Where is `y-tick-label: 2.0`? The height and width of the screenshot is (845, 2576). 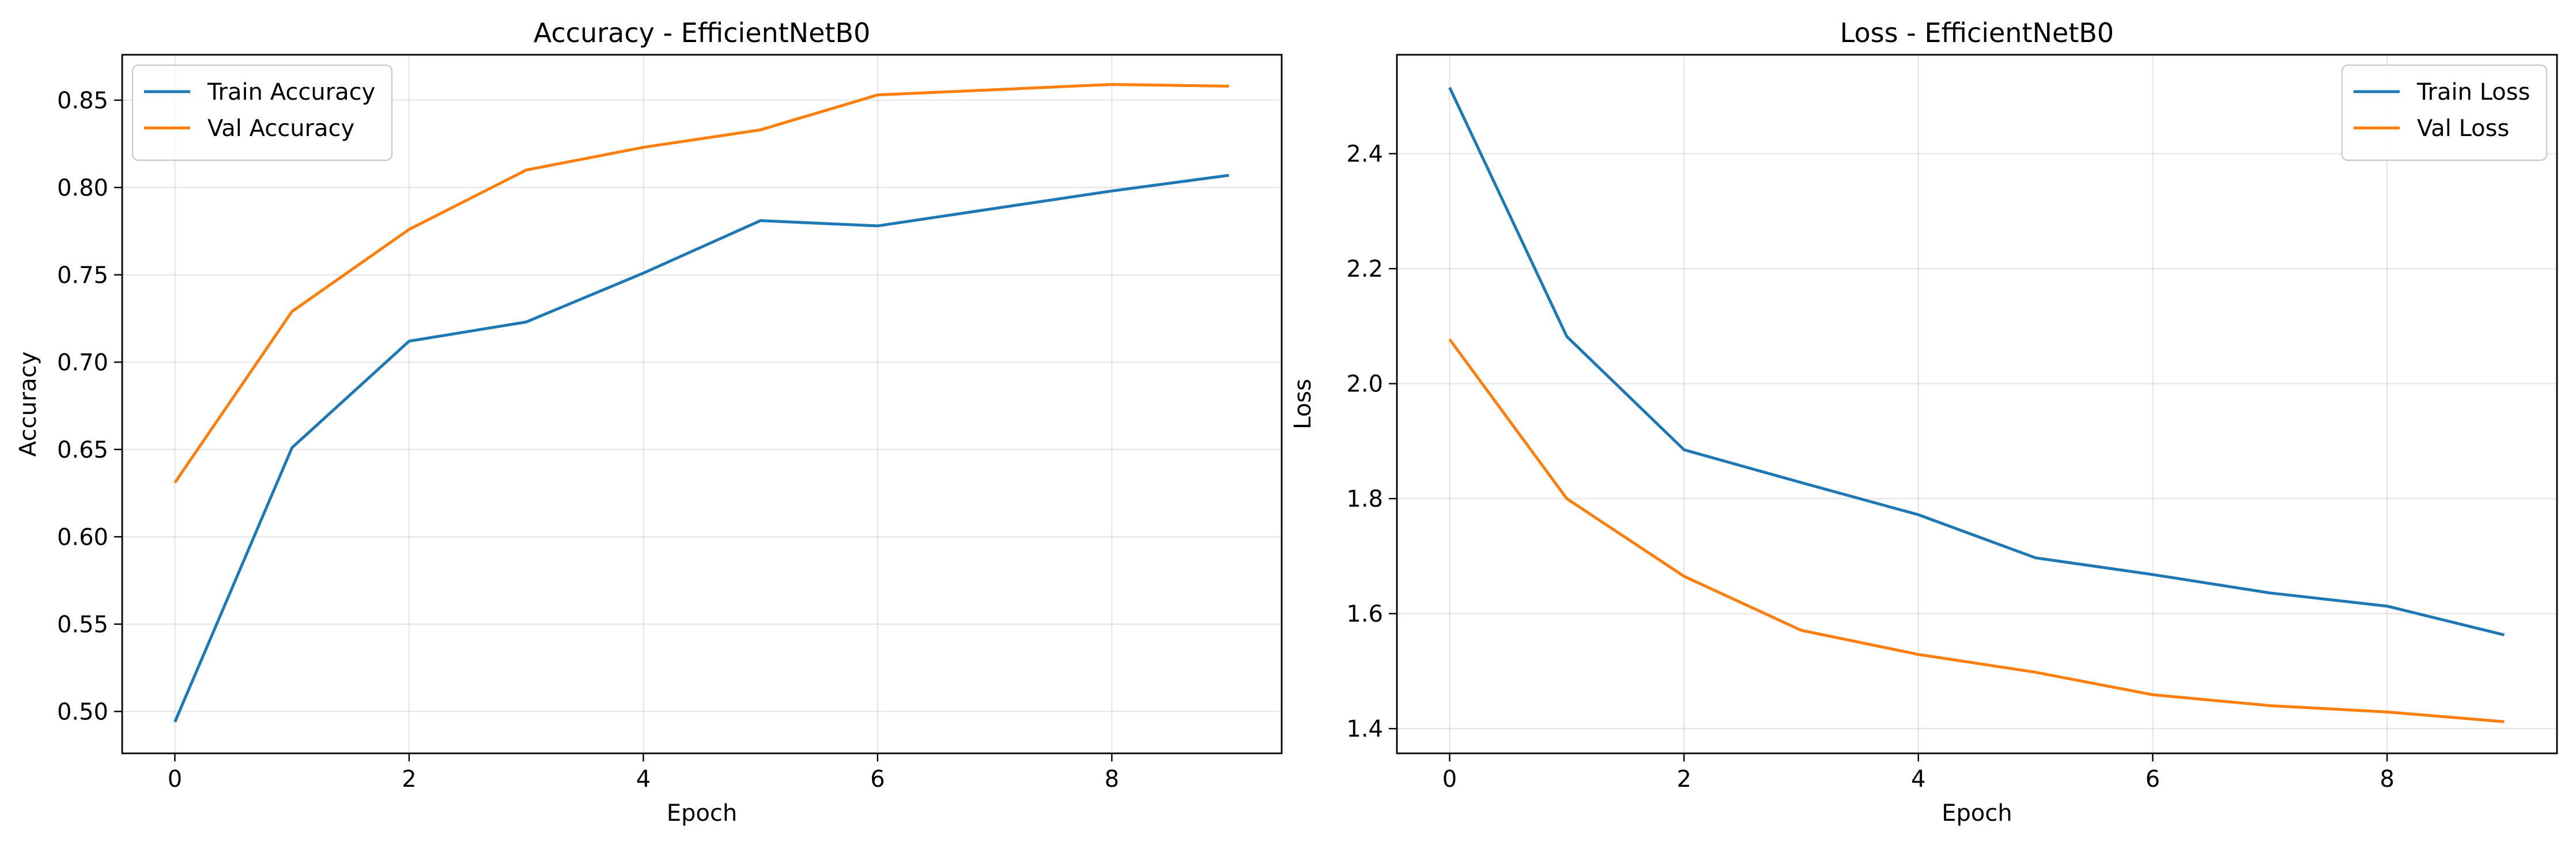
y-tick-label: 2.0 is located at coordinates (1364, 384).